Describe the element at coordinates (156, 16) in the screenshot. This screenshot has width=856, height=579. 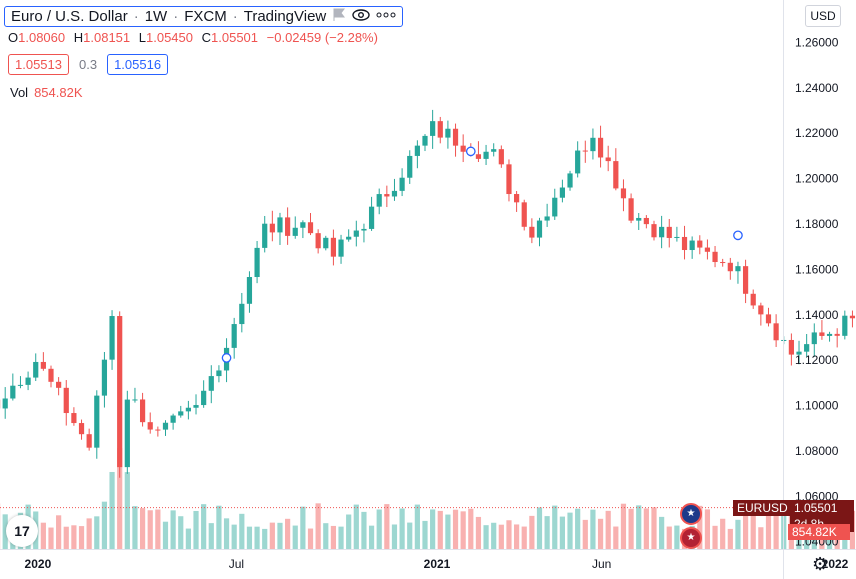
I see `interval: 1W` at that location.